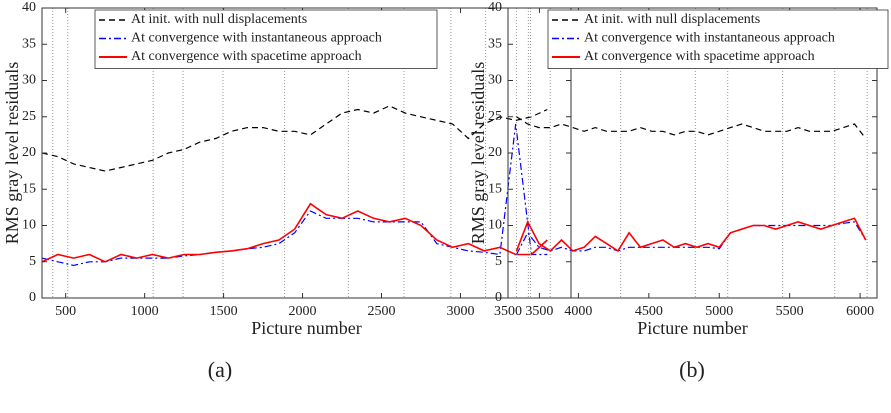  Describe the element at coordinates (649, 311) in the screenshot. I see `x-tick-label: 4500` at that location.